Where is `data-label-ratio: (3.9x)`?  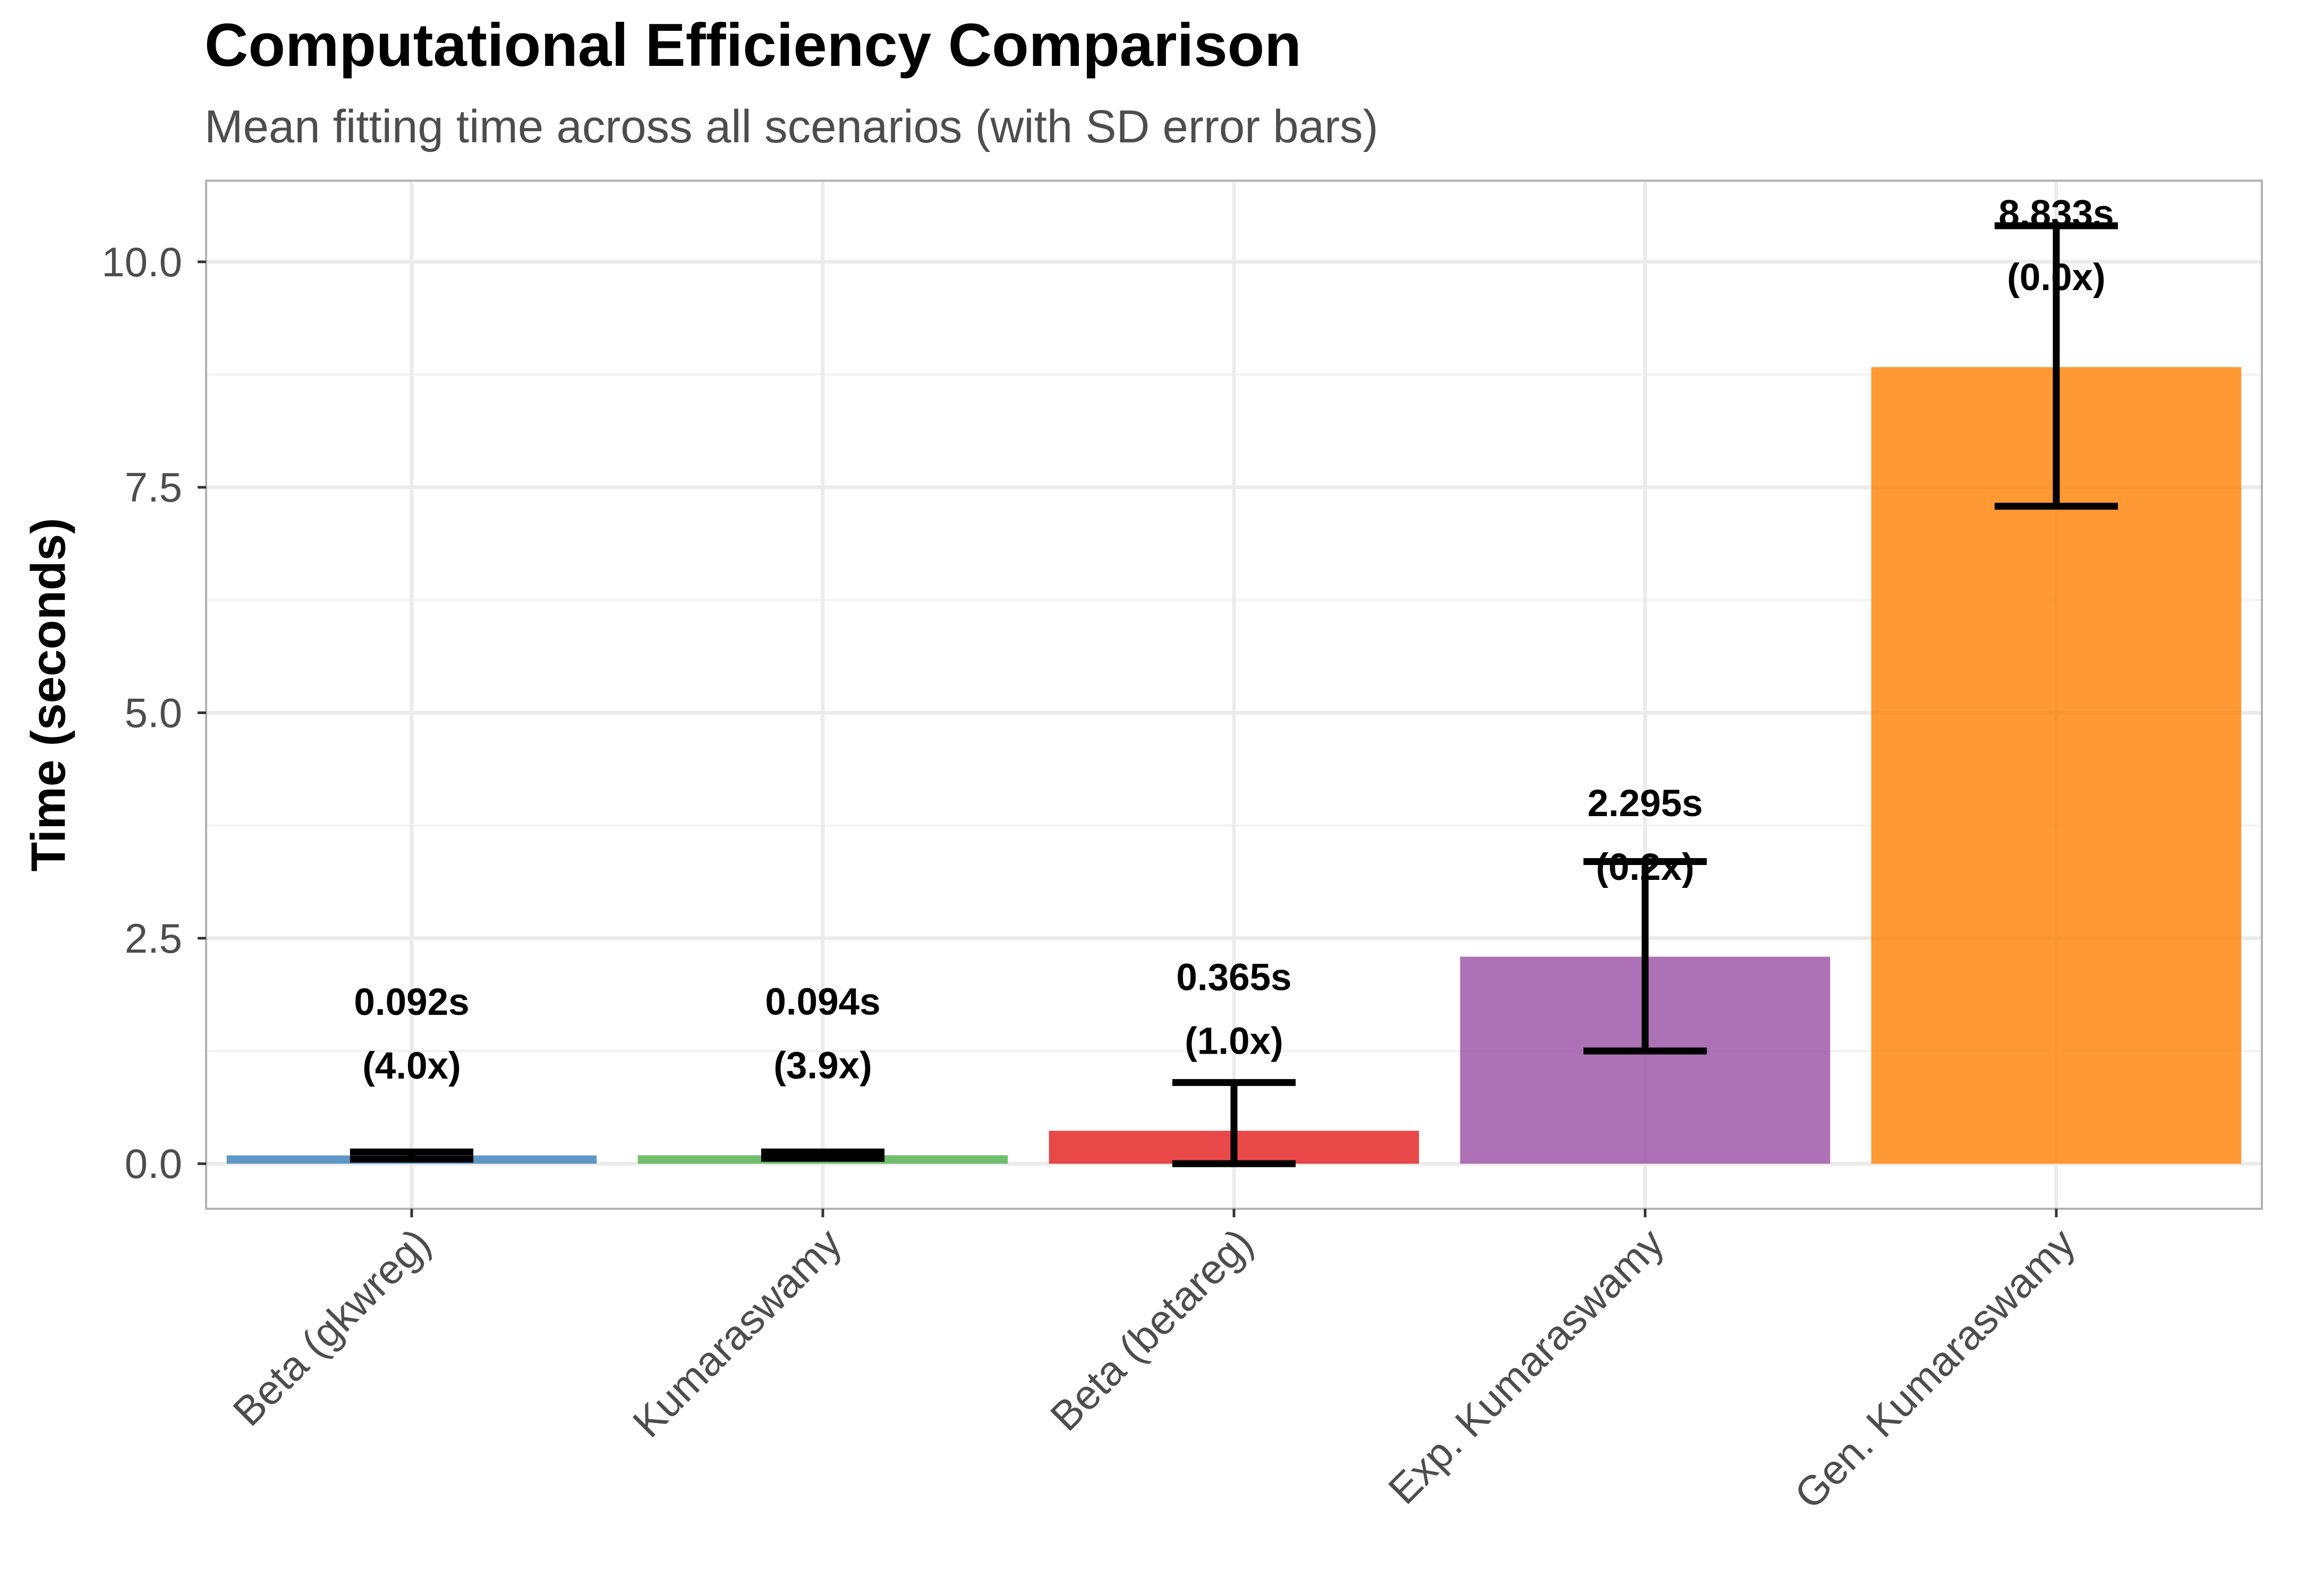
data-label-ratio: (3.9x) is located at coordinates (822, 1066).